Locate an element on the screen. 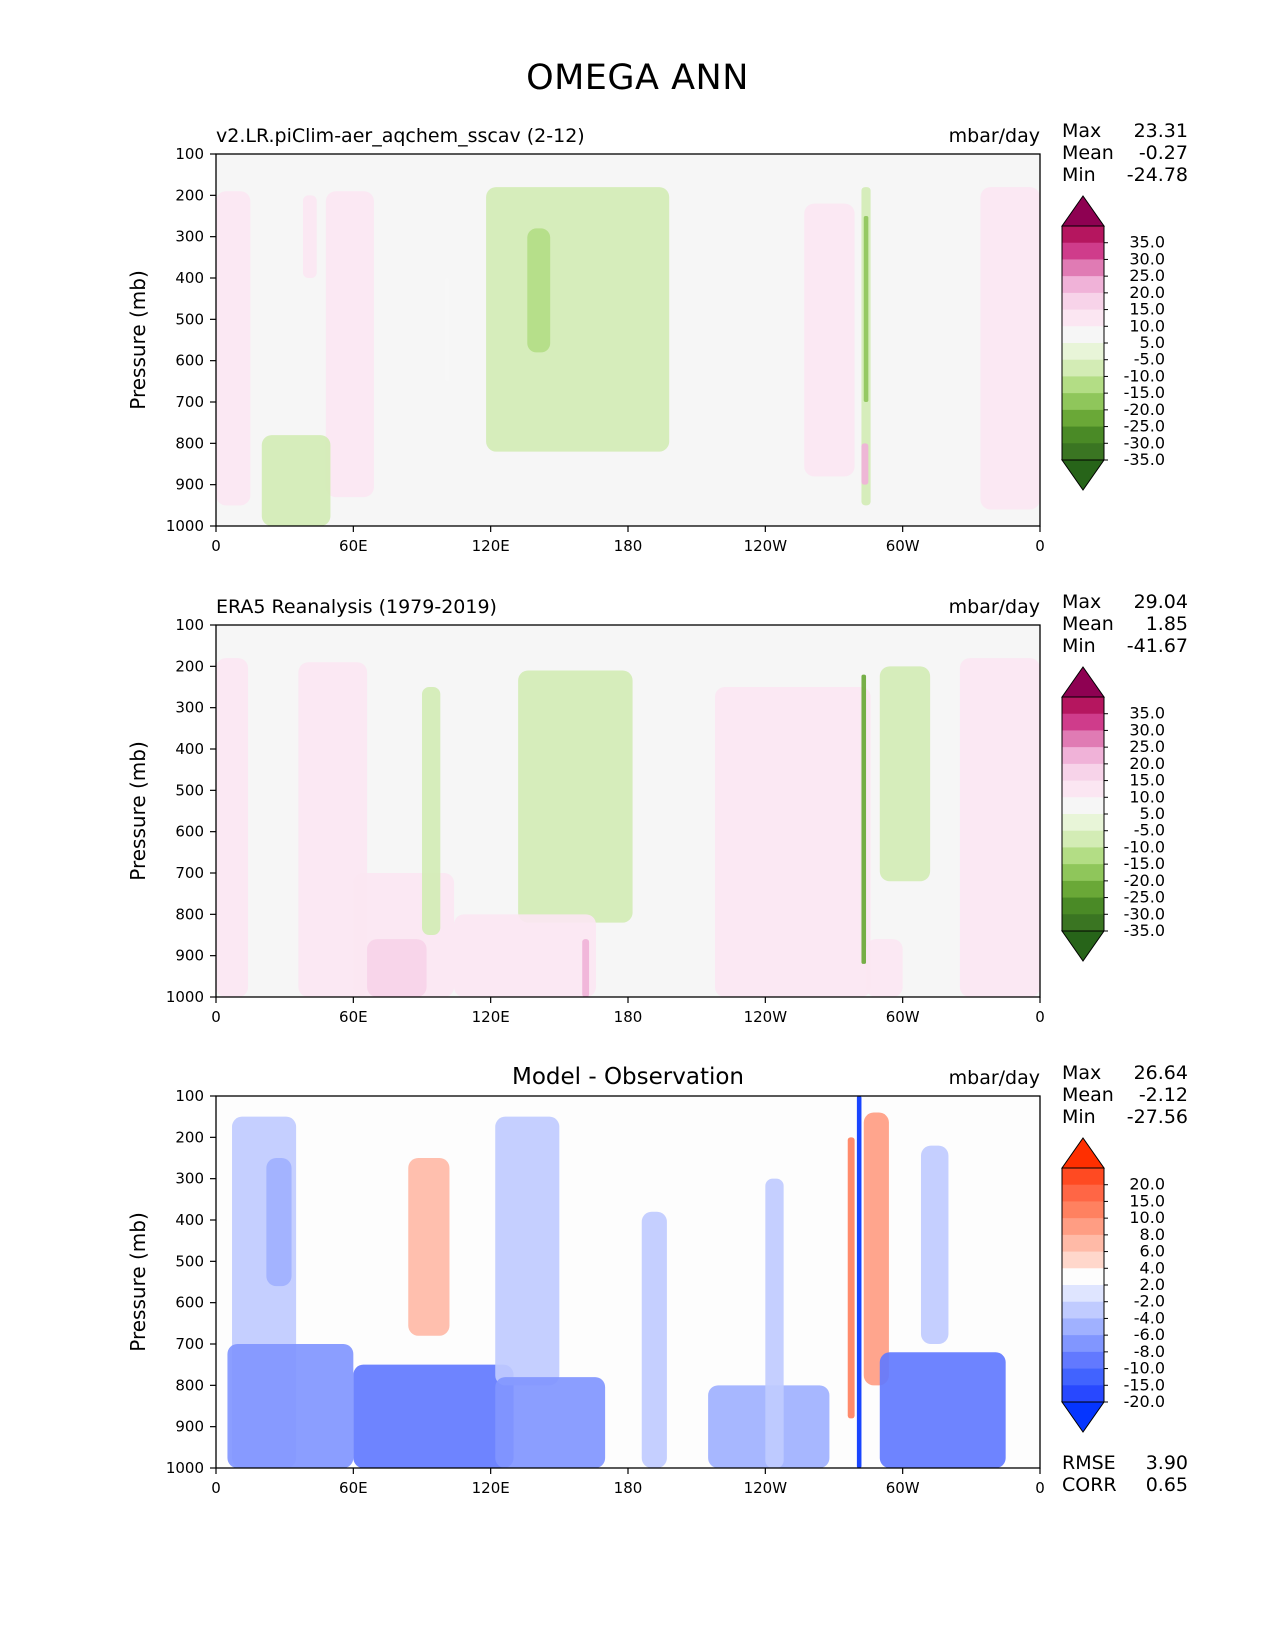  stat-label: Min is located at coordinates (1079, 646).